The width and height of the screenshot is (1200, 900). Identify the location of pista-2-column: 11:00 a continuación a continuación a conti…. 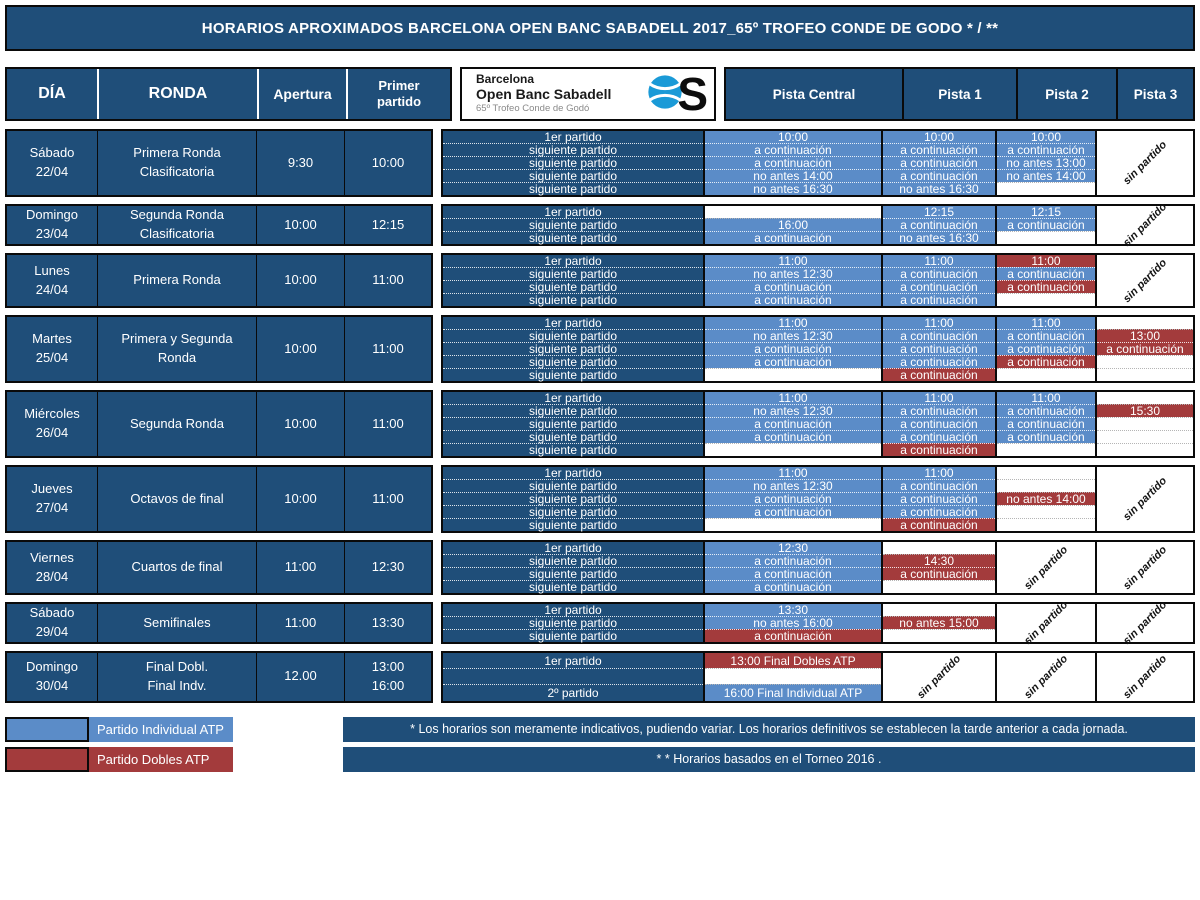
(1045, 424).